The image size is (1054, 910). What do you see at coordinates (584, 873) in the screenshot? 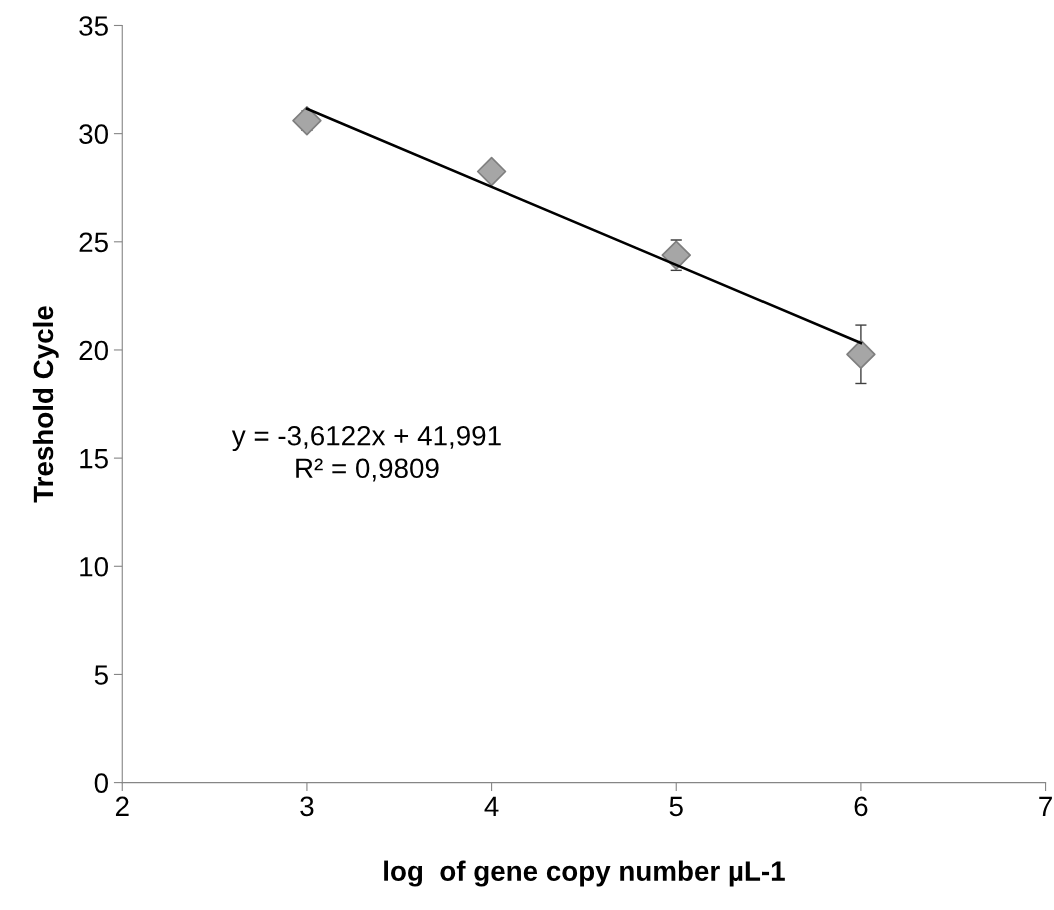
I see `x-axis-title: log of gene copy number µL-1` at bounding box center [584, 873].